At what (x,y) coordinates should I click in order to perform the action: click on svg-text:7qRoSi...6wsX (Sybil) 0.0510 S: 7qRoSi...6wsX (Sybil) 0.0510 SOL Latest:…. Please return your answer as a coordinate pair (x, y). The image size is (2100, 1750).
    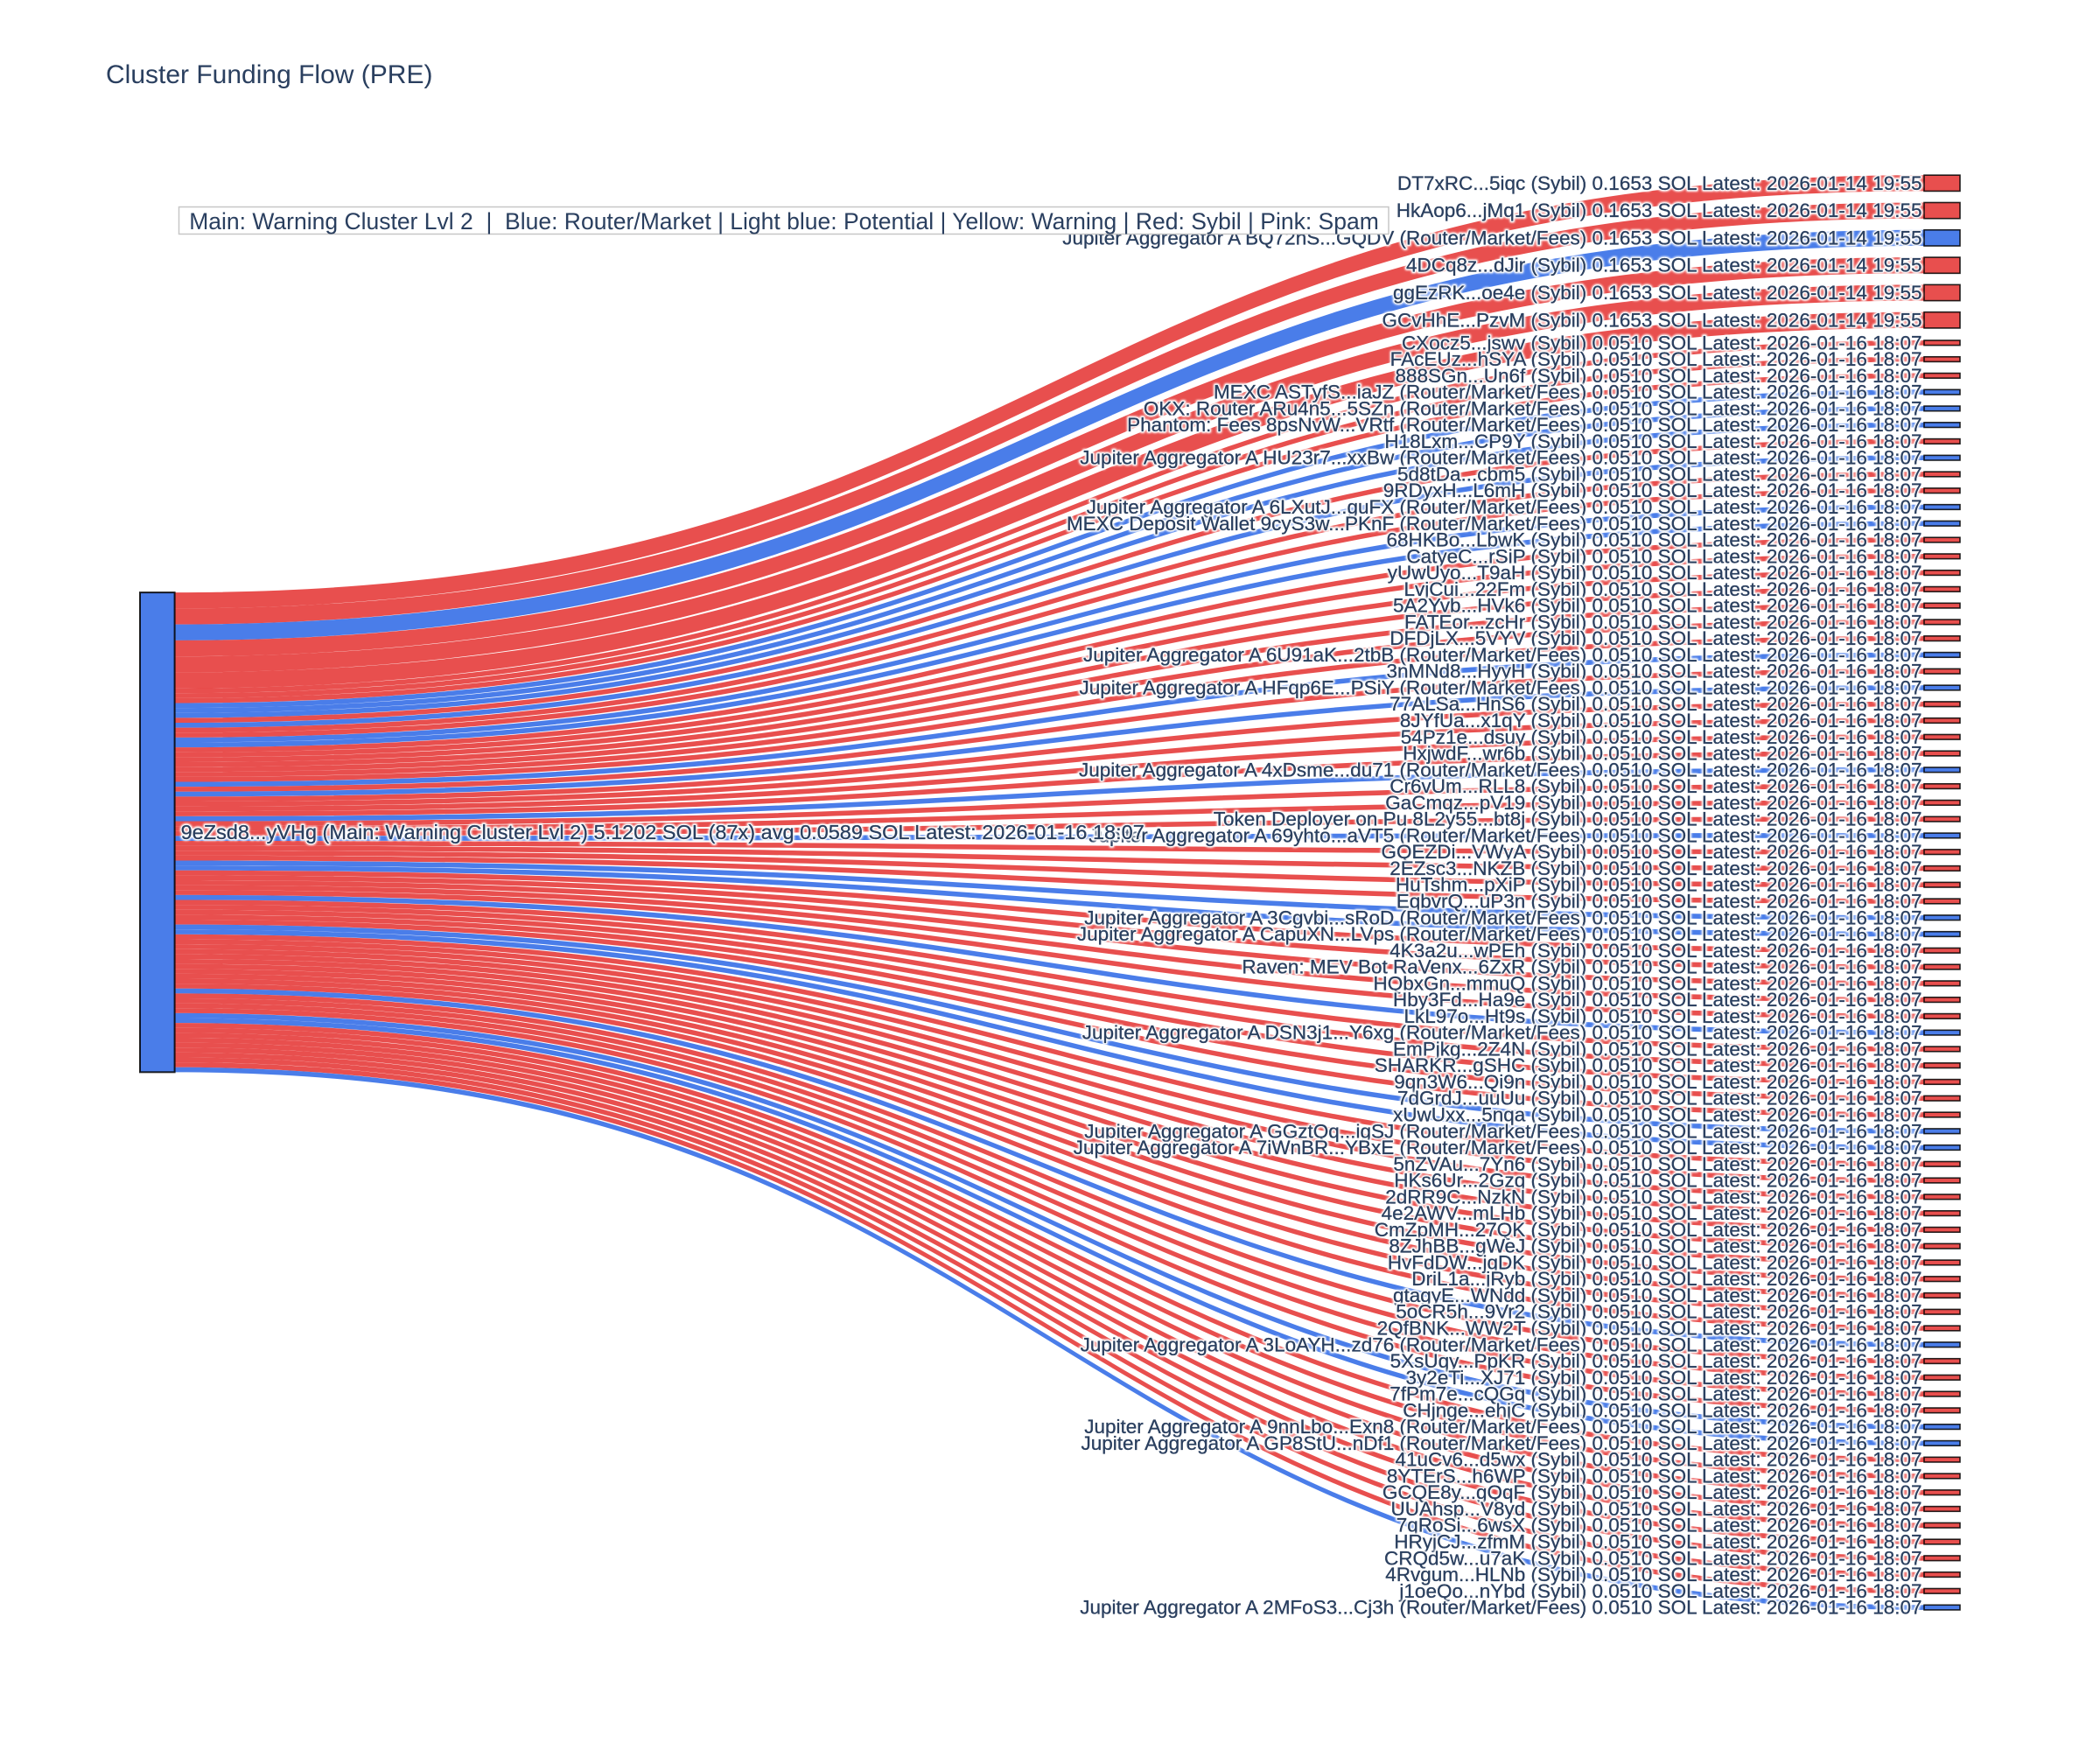
    Looking at the image, I should click on (1659, 1525).